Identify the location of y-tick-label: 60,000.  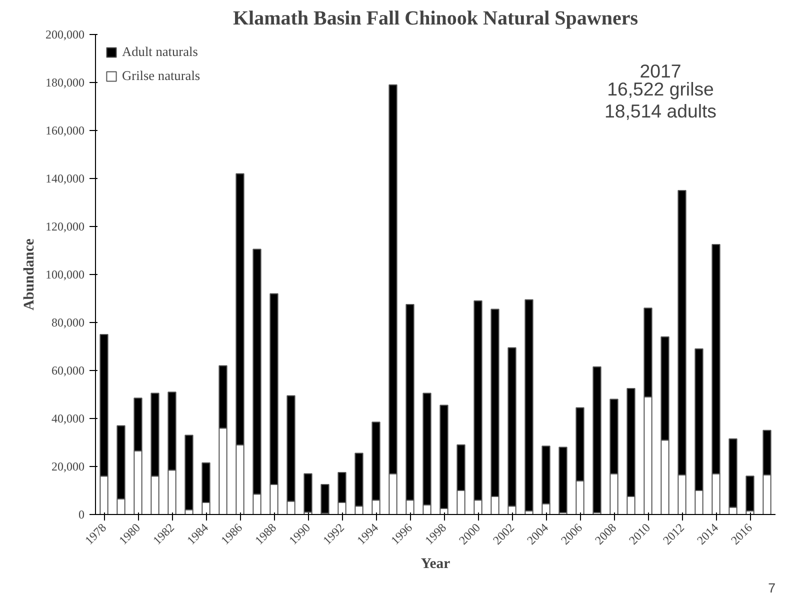
(68, 371).